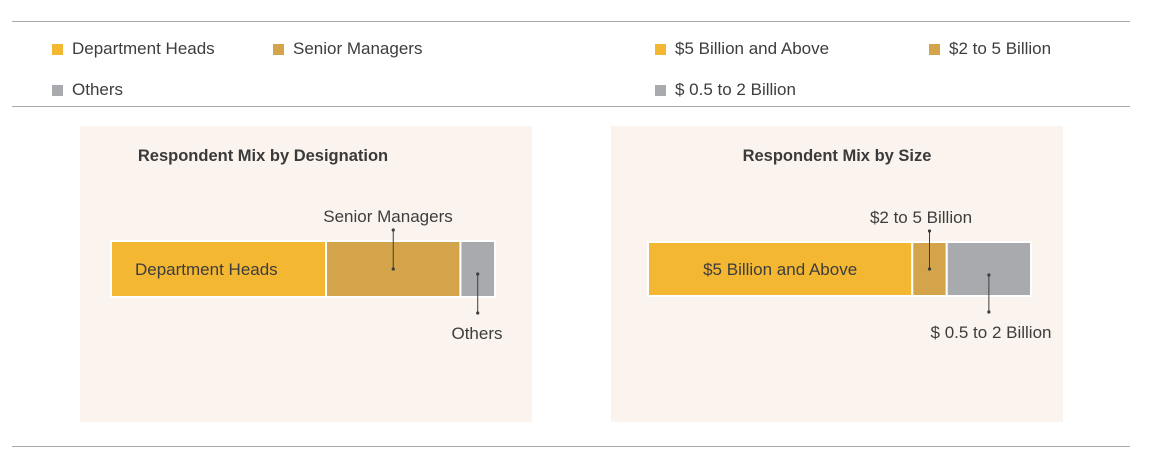  Describe the element at coordinates (735, 89) in the screenshot. I see `legend-label: $ 0.5 to 2 Billion` at that location.